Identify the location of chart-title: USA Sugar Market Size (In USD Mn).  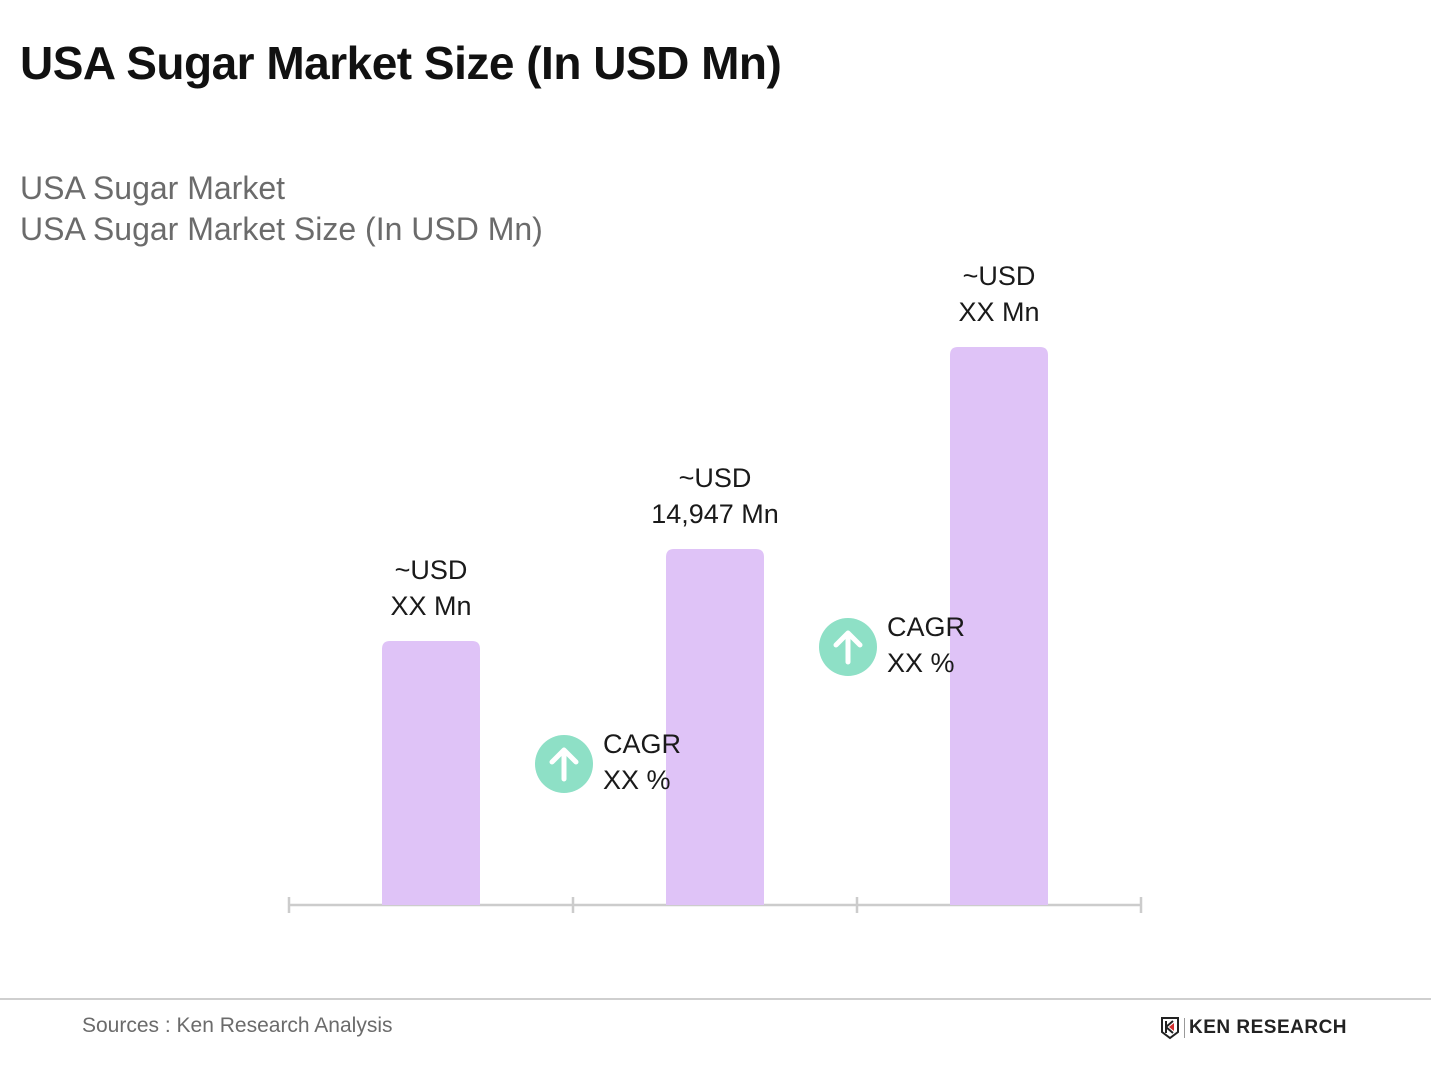
(401, 63).